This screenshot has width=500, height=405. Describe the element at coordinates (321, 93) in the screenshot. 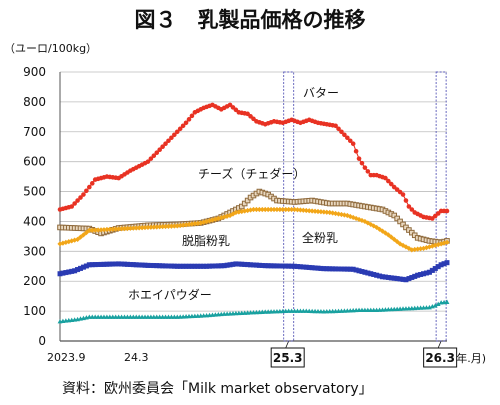

I see `series-label: バター` at that location.